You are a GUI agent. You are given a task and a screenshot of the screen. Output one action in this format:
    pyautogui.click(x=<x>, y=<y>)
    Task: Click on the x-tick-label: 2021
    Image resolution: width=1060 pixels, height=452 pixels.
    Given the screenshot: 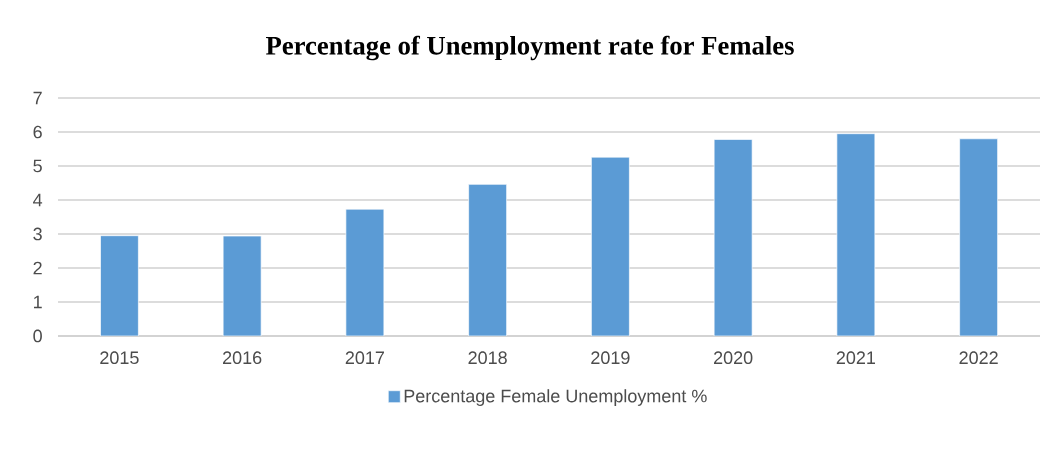 What is the action you would take?
    pyautogui.click(x=856, y=358)
    